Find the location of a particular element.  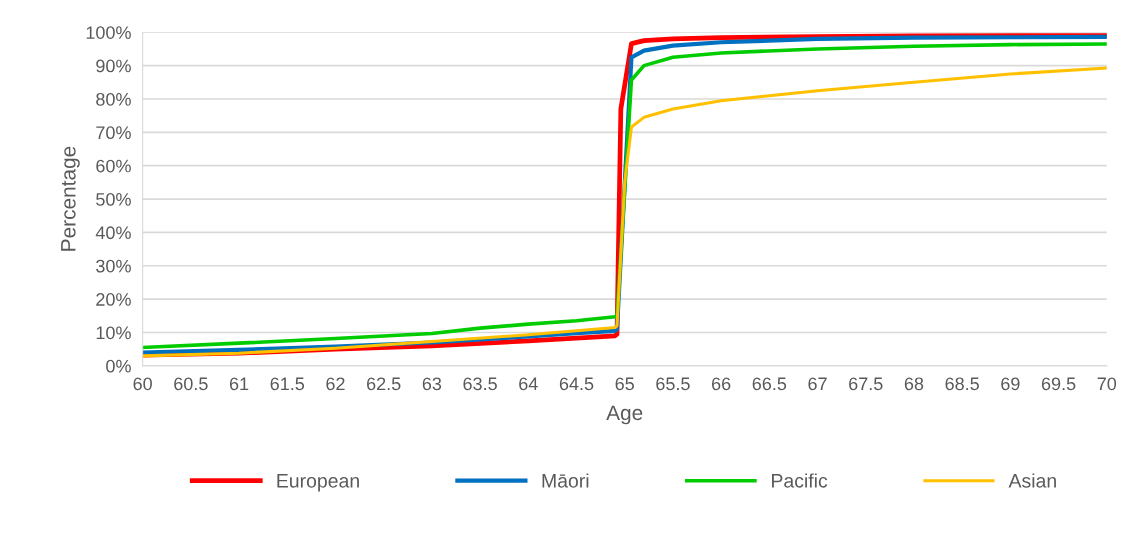

x-tick-label: 64 is located at coordinates (528, 384).